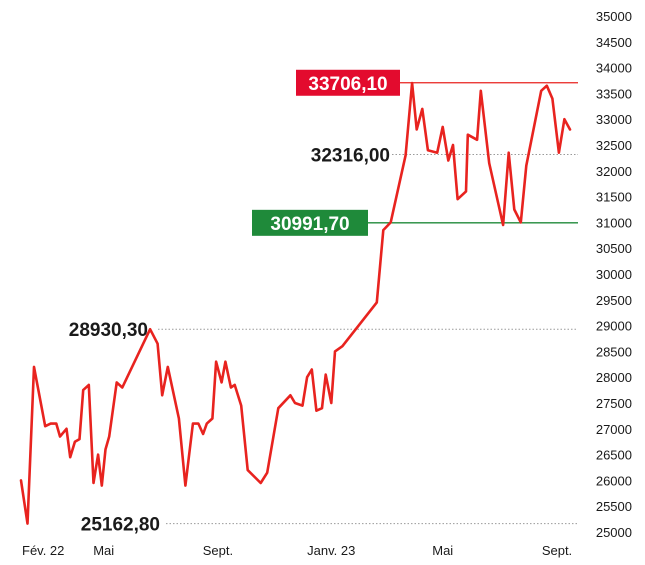 The width and height of the screenshot is (645, 565). Describe the element at coordinates (614, 300) in the screenshot. I see `y-tick-label: 29500` at that location.